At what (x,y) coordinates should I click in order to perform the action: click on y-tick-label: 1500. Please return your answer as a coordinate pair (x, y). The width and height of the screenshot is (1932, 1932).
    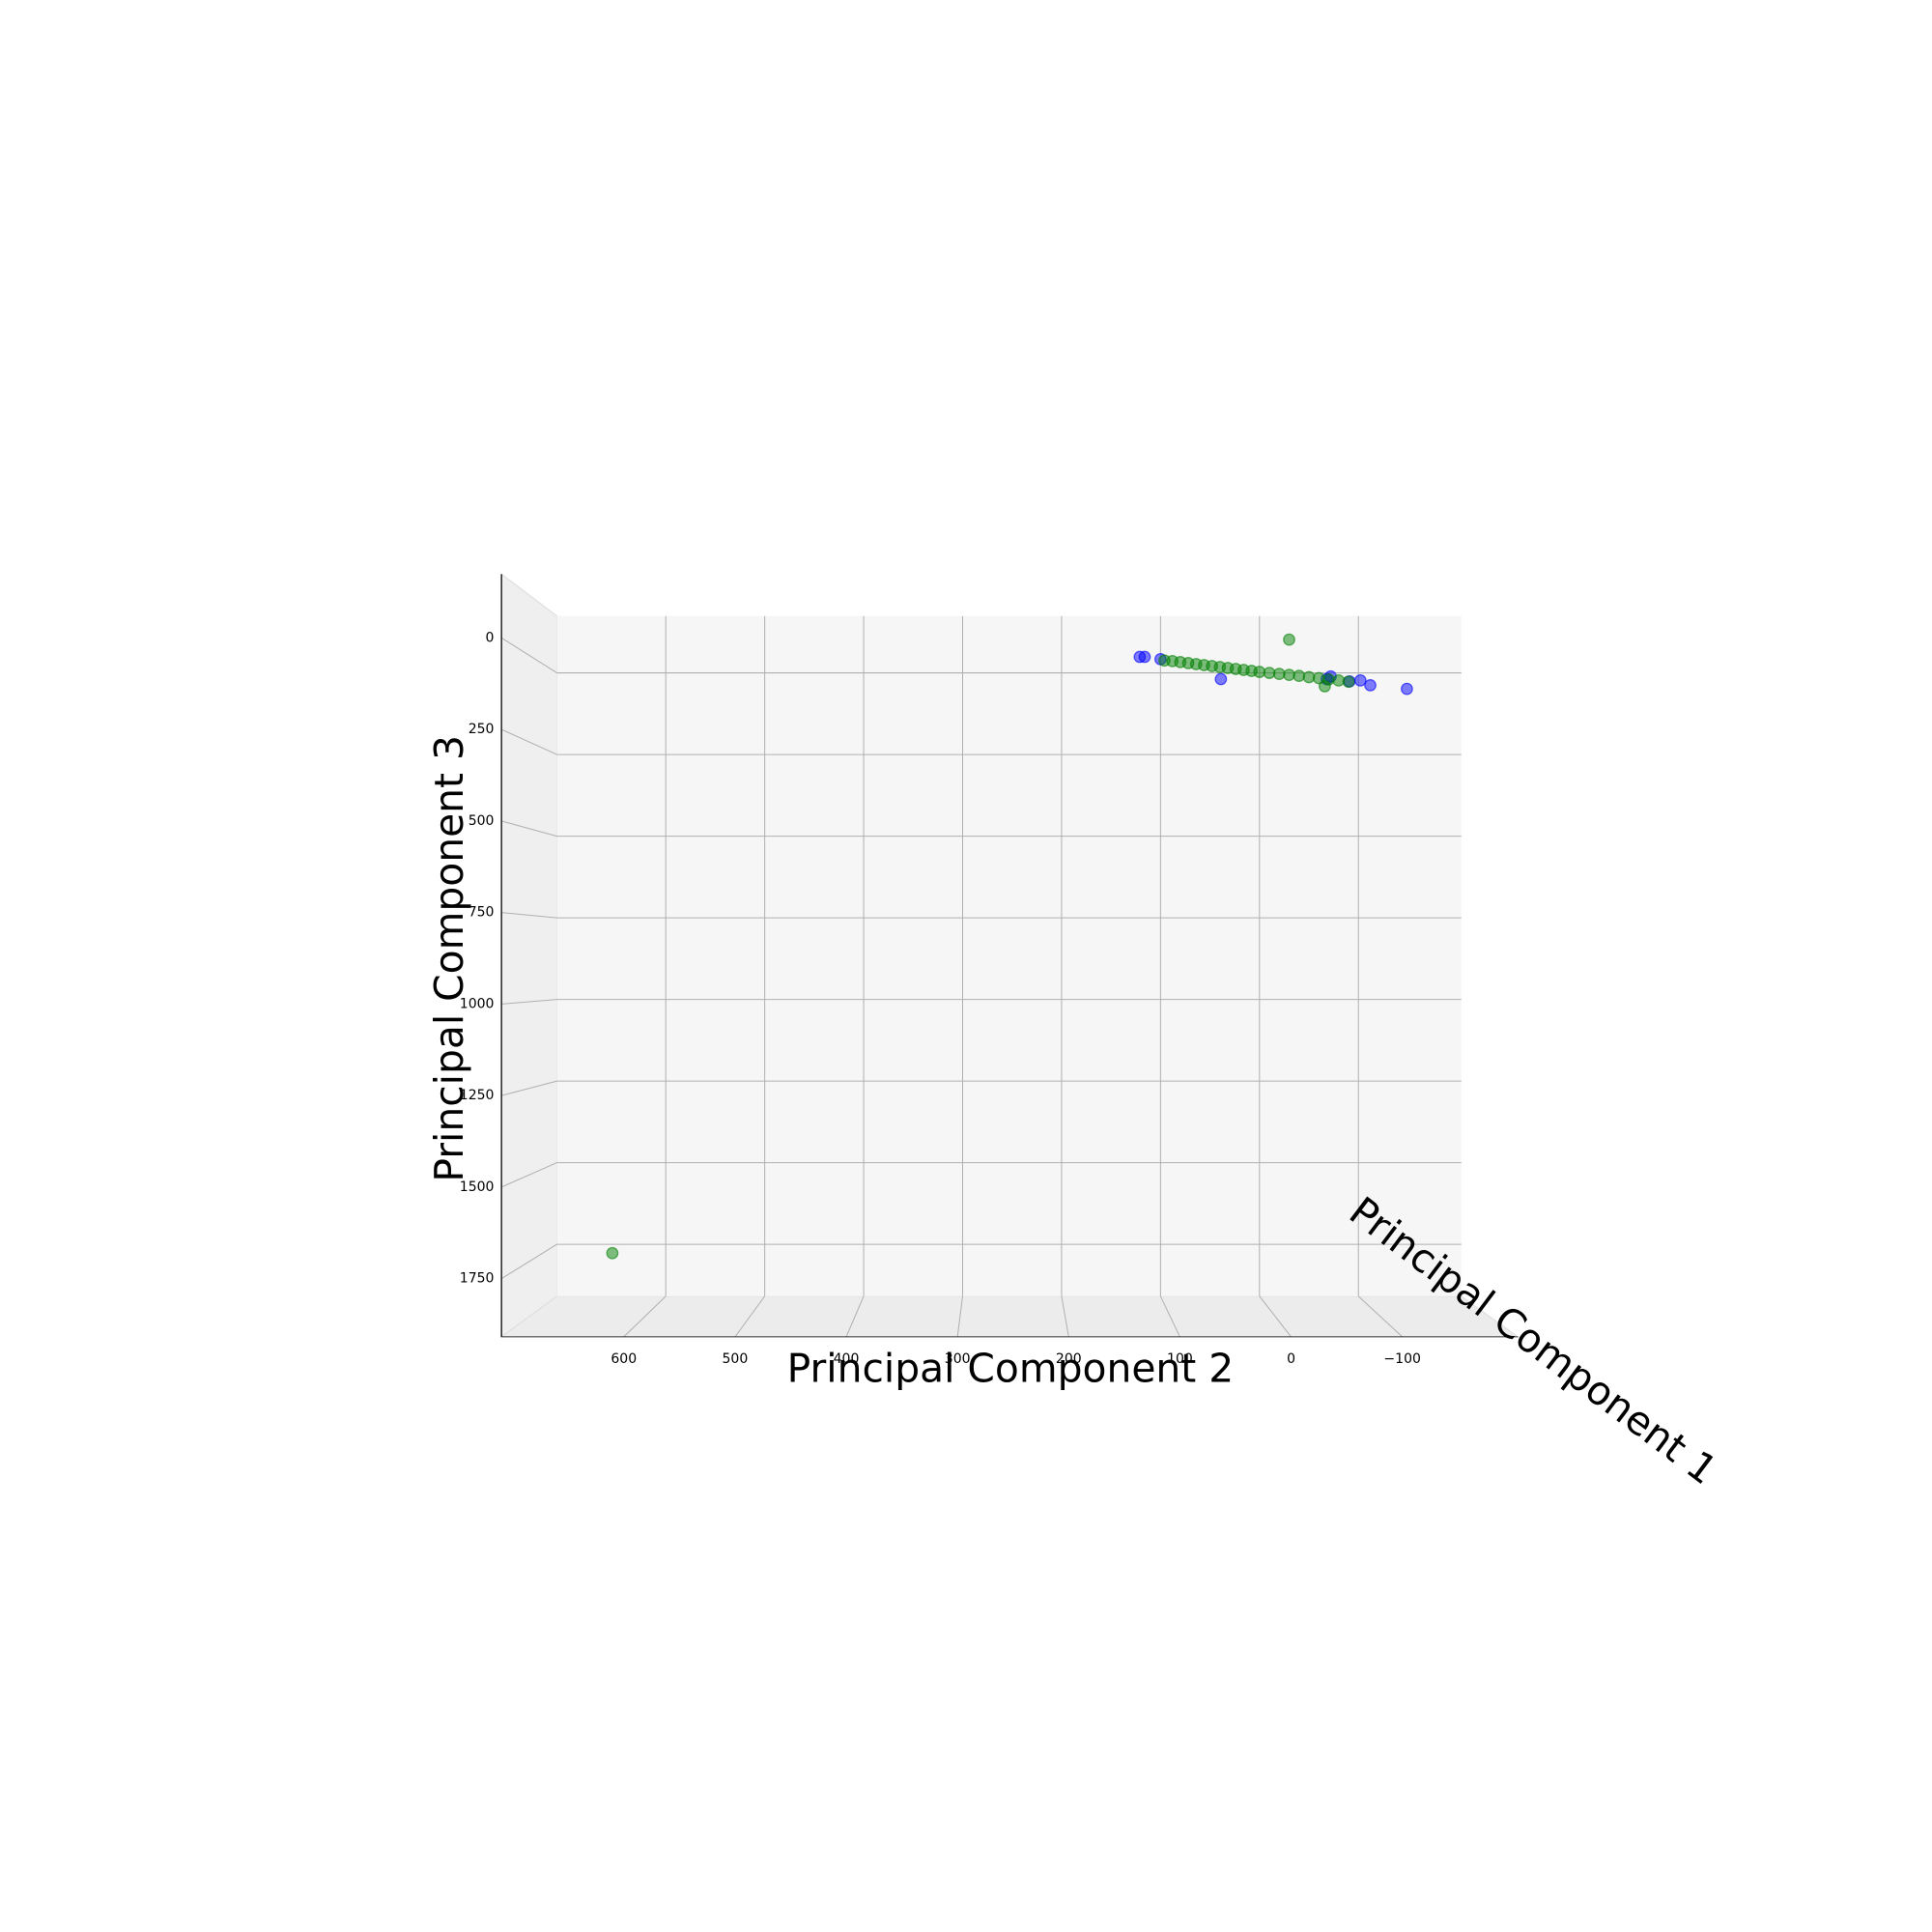
    Looking at the image, I should click on (477, 1187).